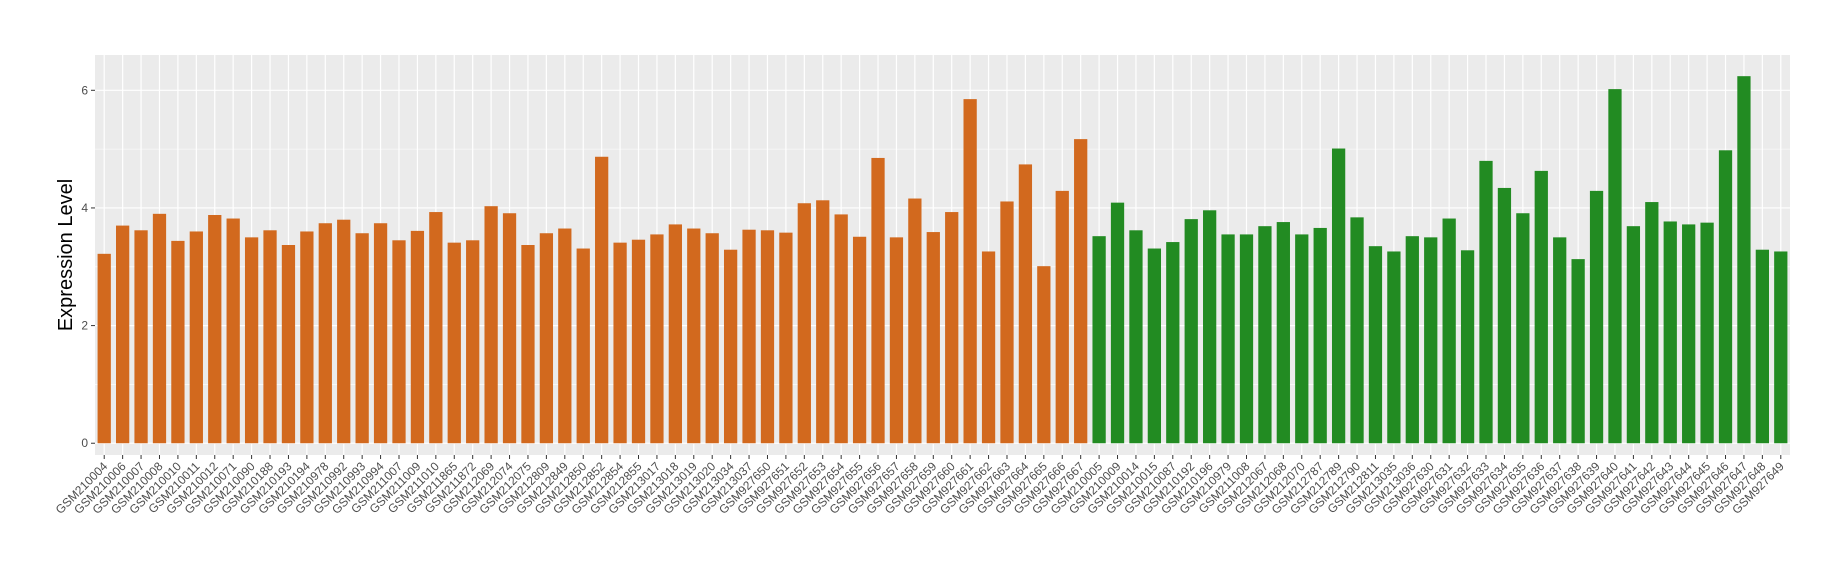 The width and height of the screenshot is (1840, 580). I want to click on bar-GSM927655, so click(859, 340).